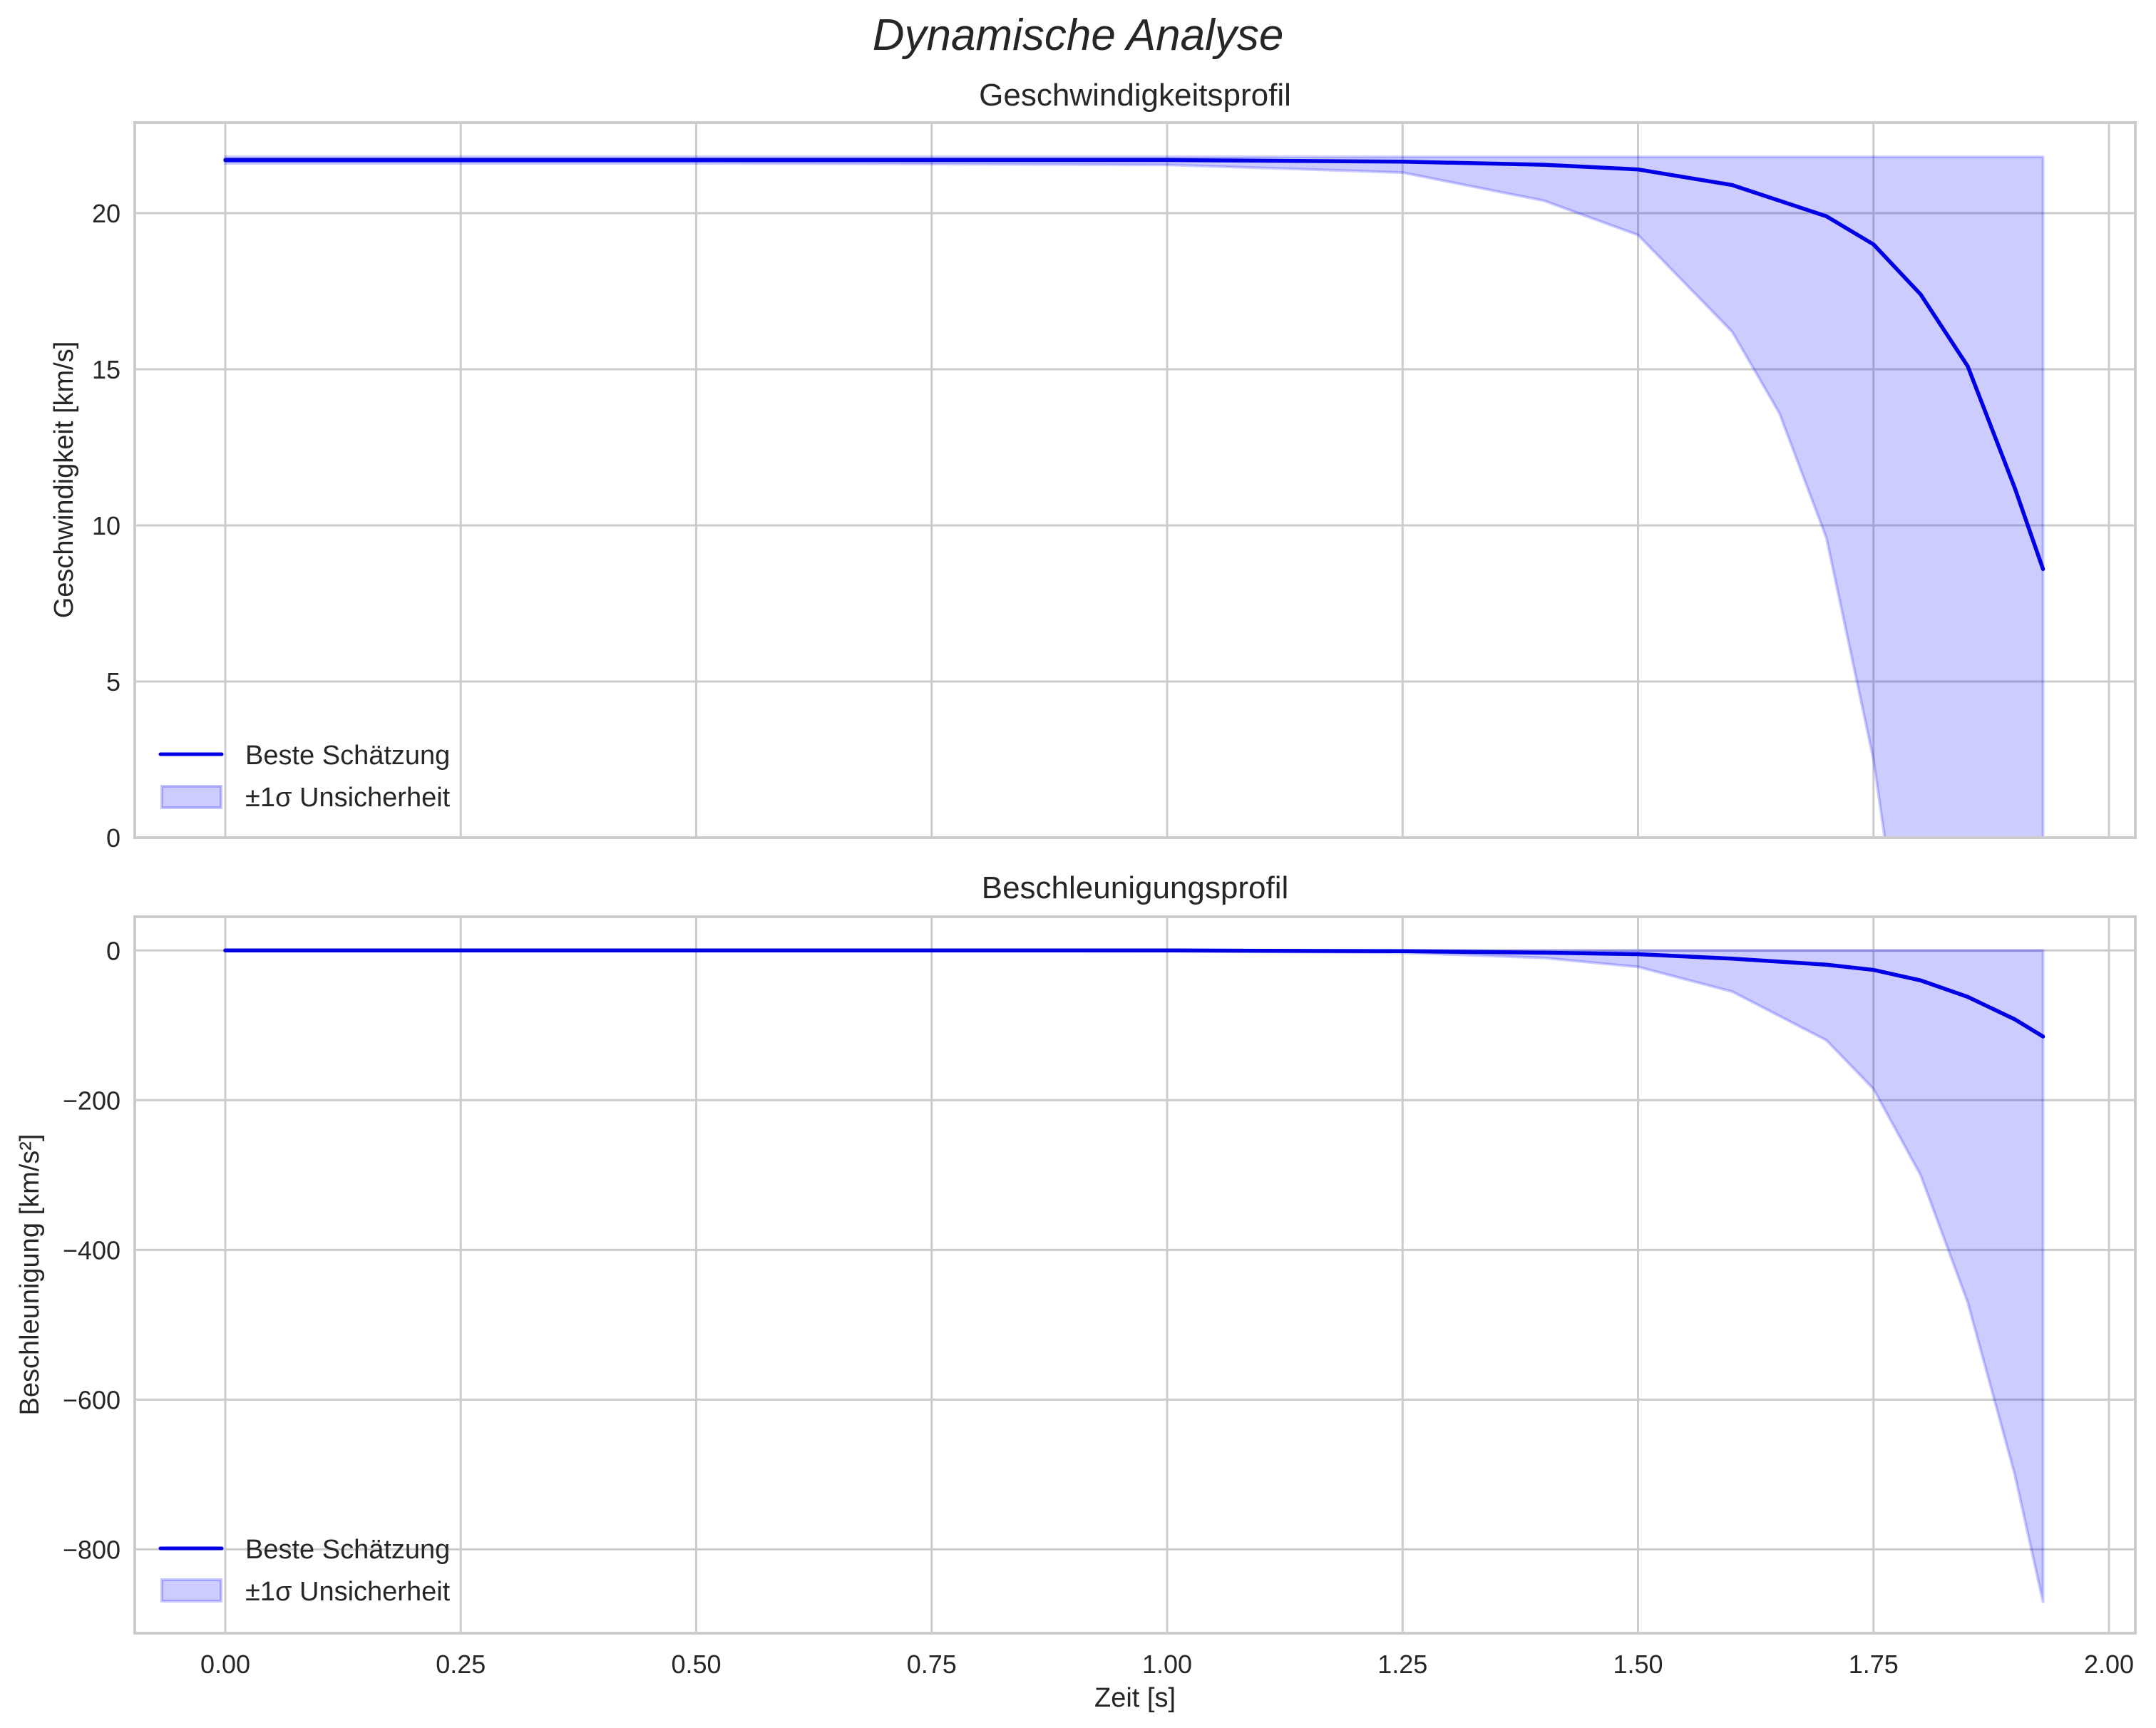  What do you see at coordinates (91, 1549) in the screenshot?
I see `y-tick-label: −800` at bounding box center [91, 1549].